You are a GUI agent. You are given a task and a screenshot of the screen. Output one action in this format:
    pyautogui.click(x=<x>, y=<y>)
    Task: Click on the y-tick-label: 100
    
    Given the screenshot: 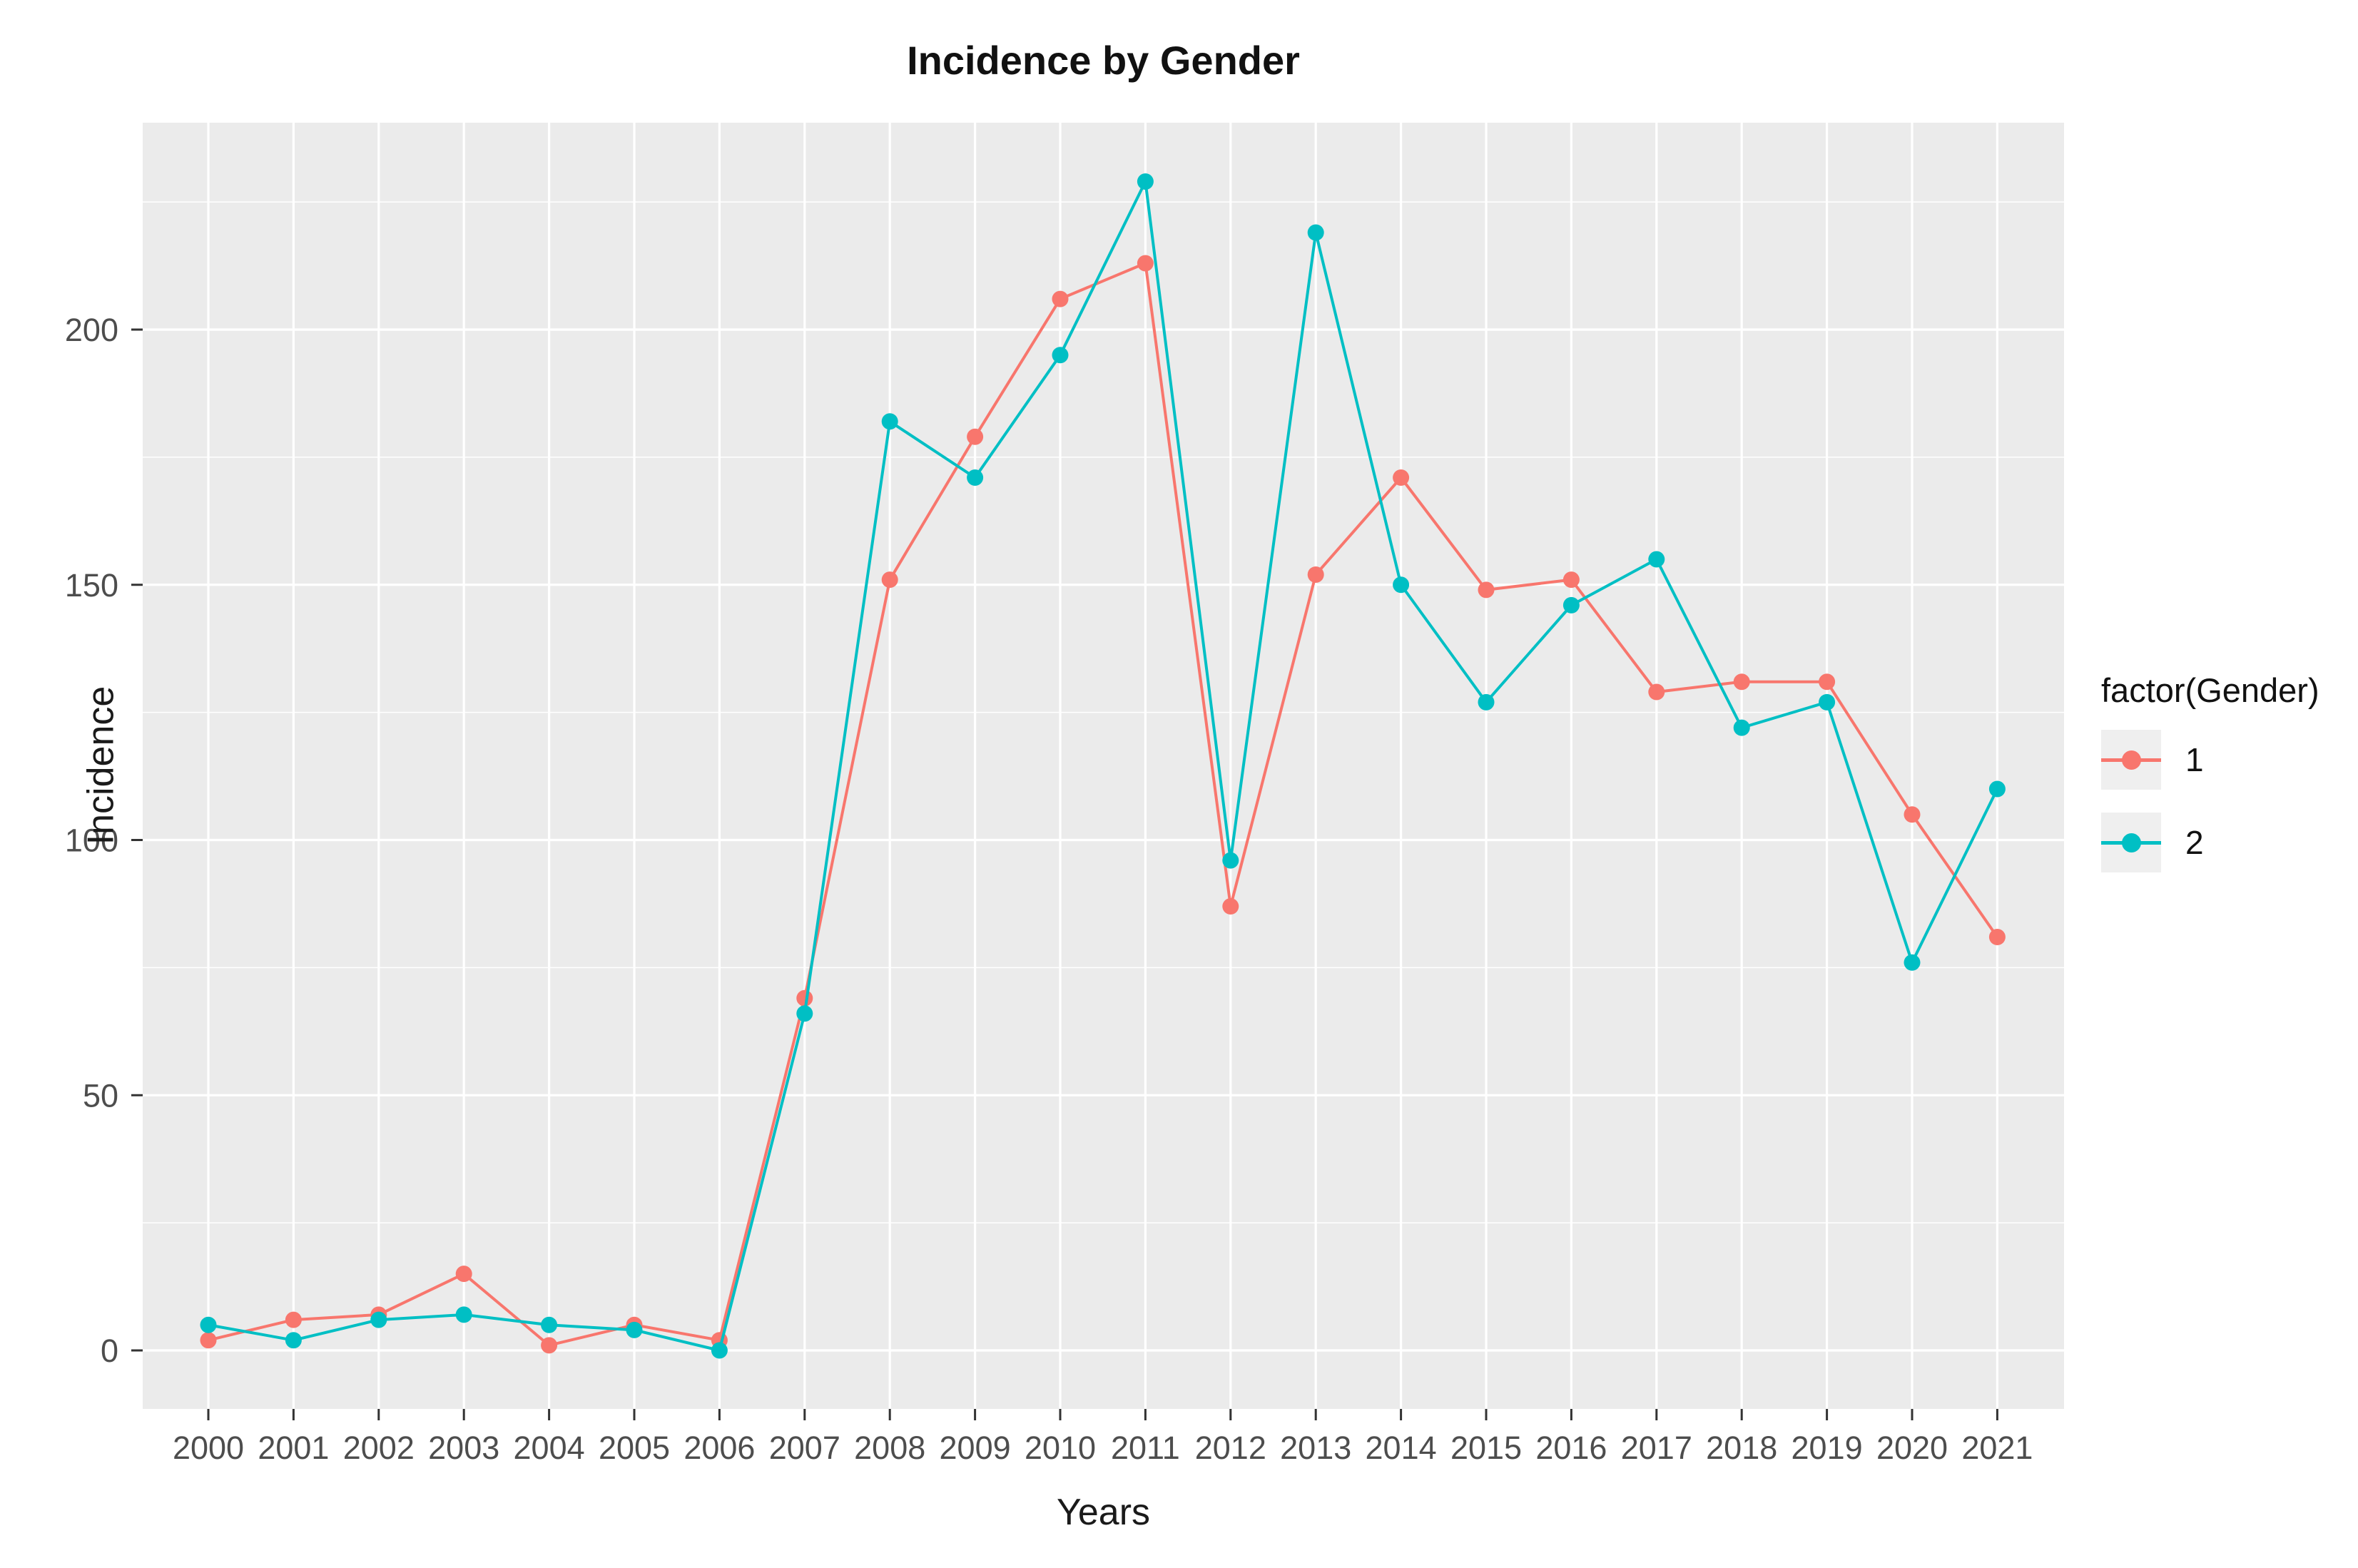 What is the action you would take?
    pyautogui.click(x=91, y=841)
    